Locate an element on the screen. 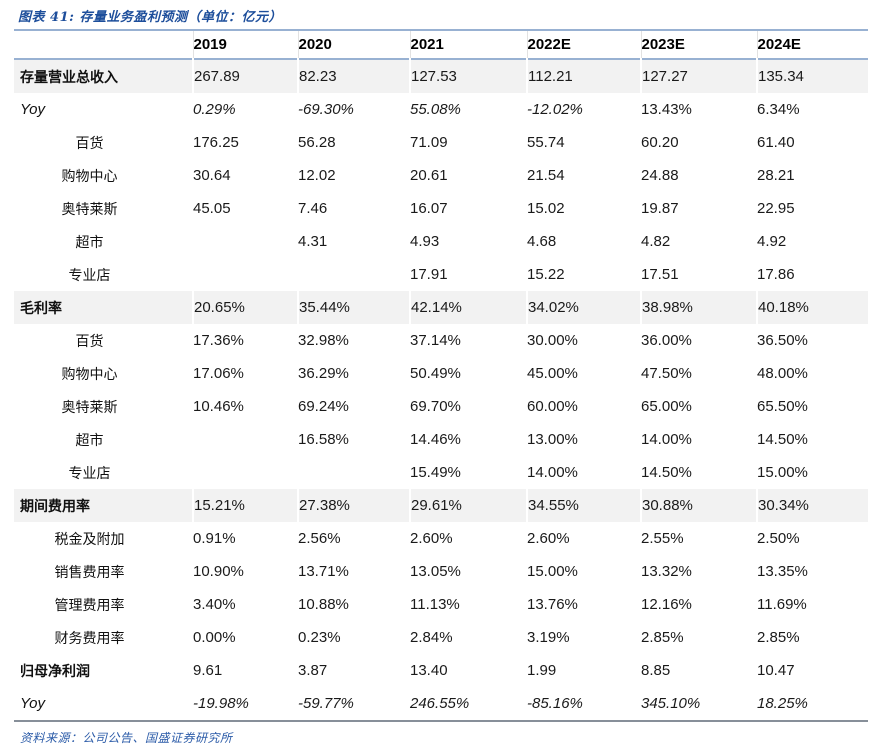 The width and height of the screenshot is (883, 751). value-cell: 37.14% is located at coordinates (435, 340).